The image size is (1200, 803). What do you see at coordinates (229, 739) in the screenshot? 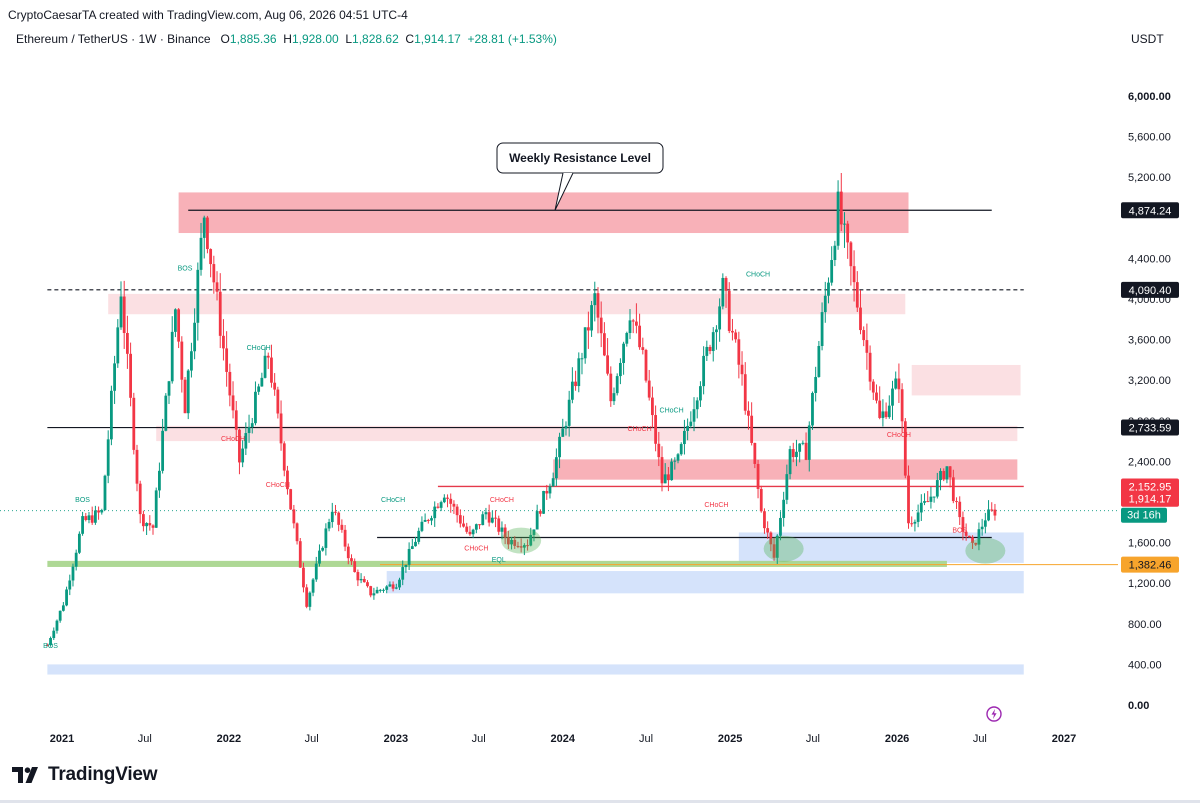
I see `x-tick-label-2: 2022` at bounding box center [229, 739].